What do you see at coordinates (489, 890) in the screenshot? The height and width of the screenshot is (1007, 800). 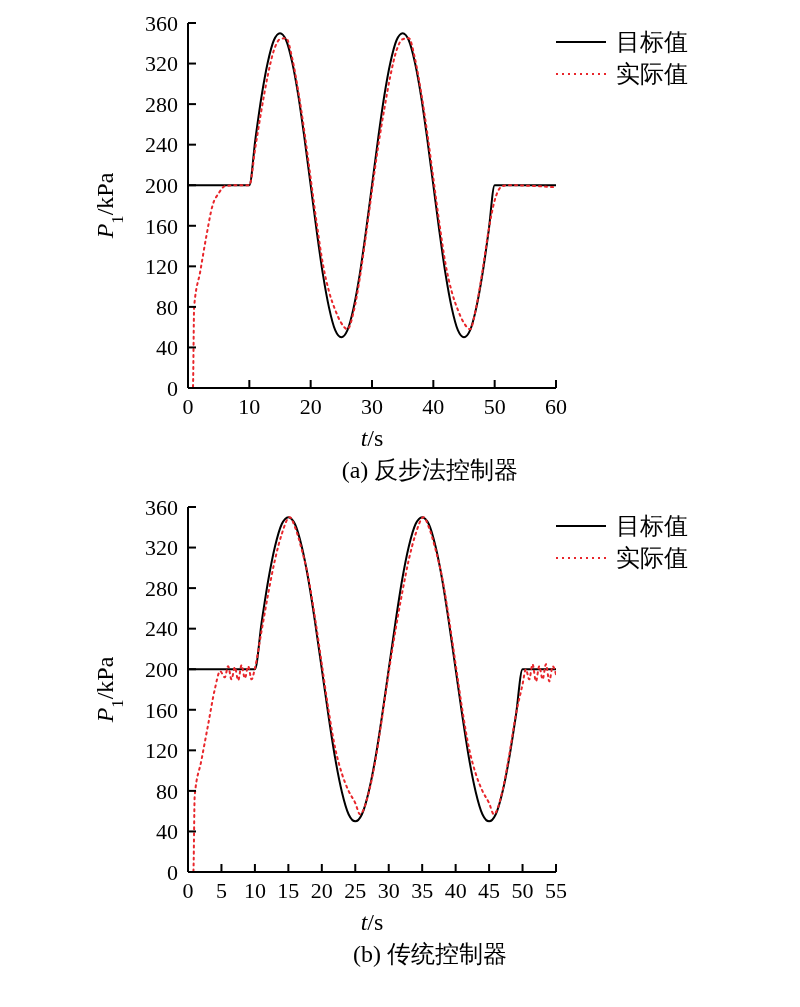 I see `x-tick-label: 45` at bounding box center [489, 890].